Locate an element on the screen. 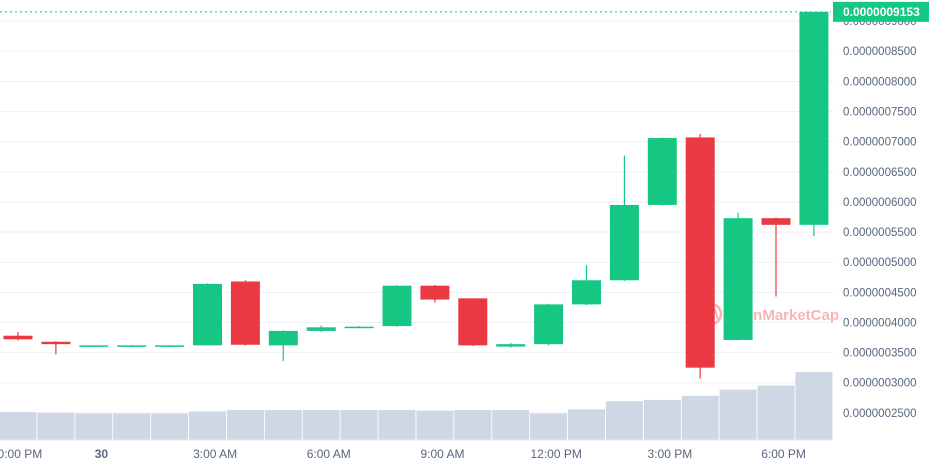 This screenshot has height=470, width=929. y-tick-label: 0.0000006000 is located at coordinates (880, 203).